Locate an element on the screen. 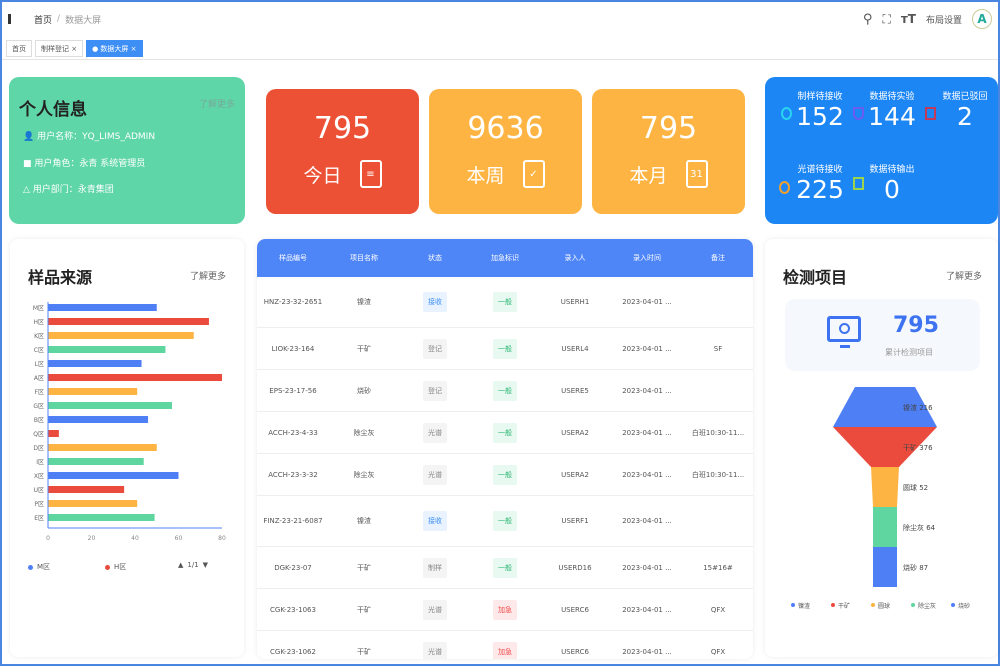  column-header: 项目名称 is located at coordinates (364, 258).